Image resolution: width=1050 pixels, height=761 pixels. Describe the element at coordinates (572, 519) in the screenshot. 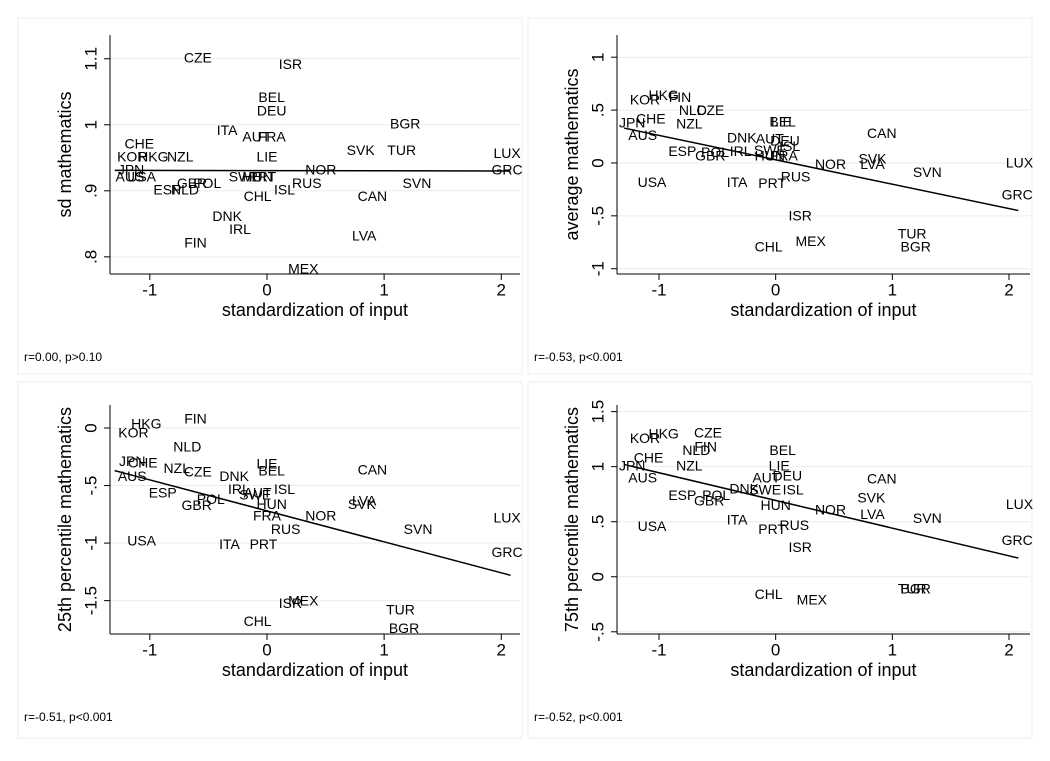

I see `y-axis-title: 75th percentile mathematics` at that location.